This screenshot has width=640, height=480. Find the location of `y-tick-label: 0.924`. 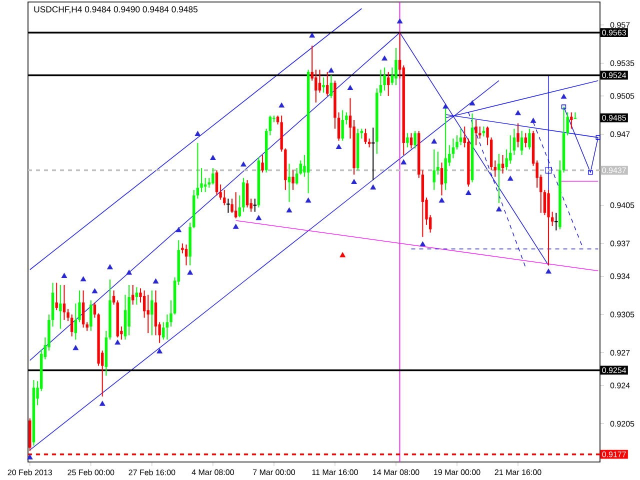

y-tick-label: 0.924 is located at coordinates (620, 385).